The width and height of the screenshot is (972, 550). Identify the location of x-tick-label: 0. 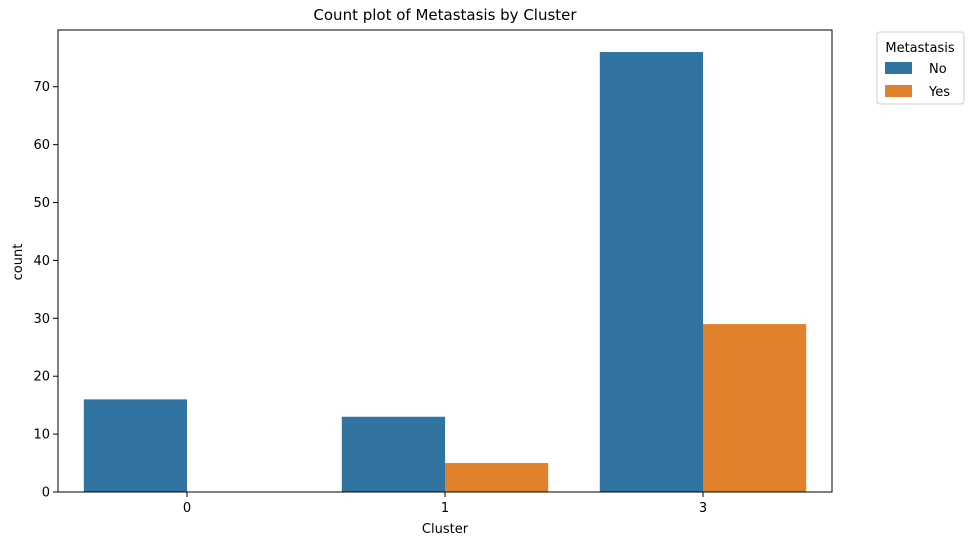
(187, 508).